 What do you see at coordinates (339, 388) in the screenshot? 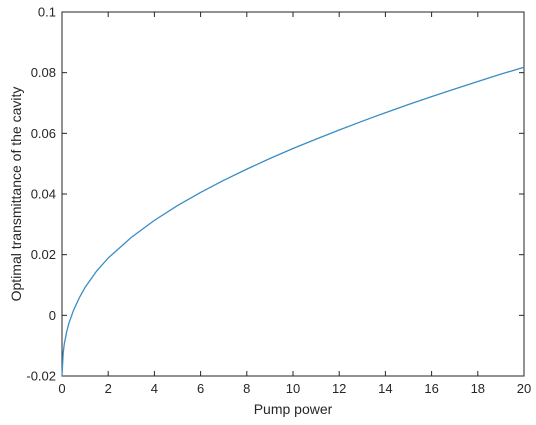
I see `x-tick-label: 12` at bounding box center [339, 388].